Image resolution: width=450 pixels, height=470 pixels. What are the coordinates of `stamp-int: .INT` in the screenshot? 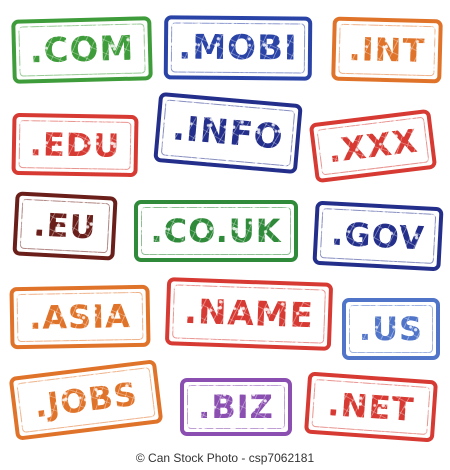 It's located at (387, 50).